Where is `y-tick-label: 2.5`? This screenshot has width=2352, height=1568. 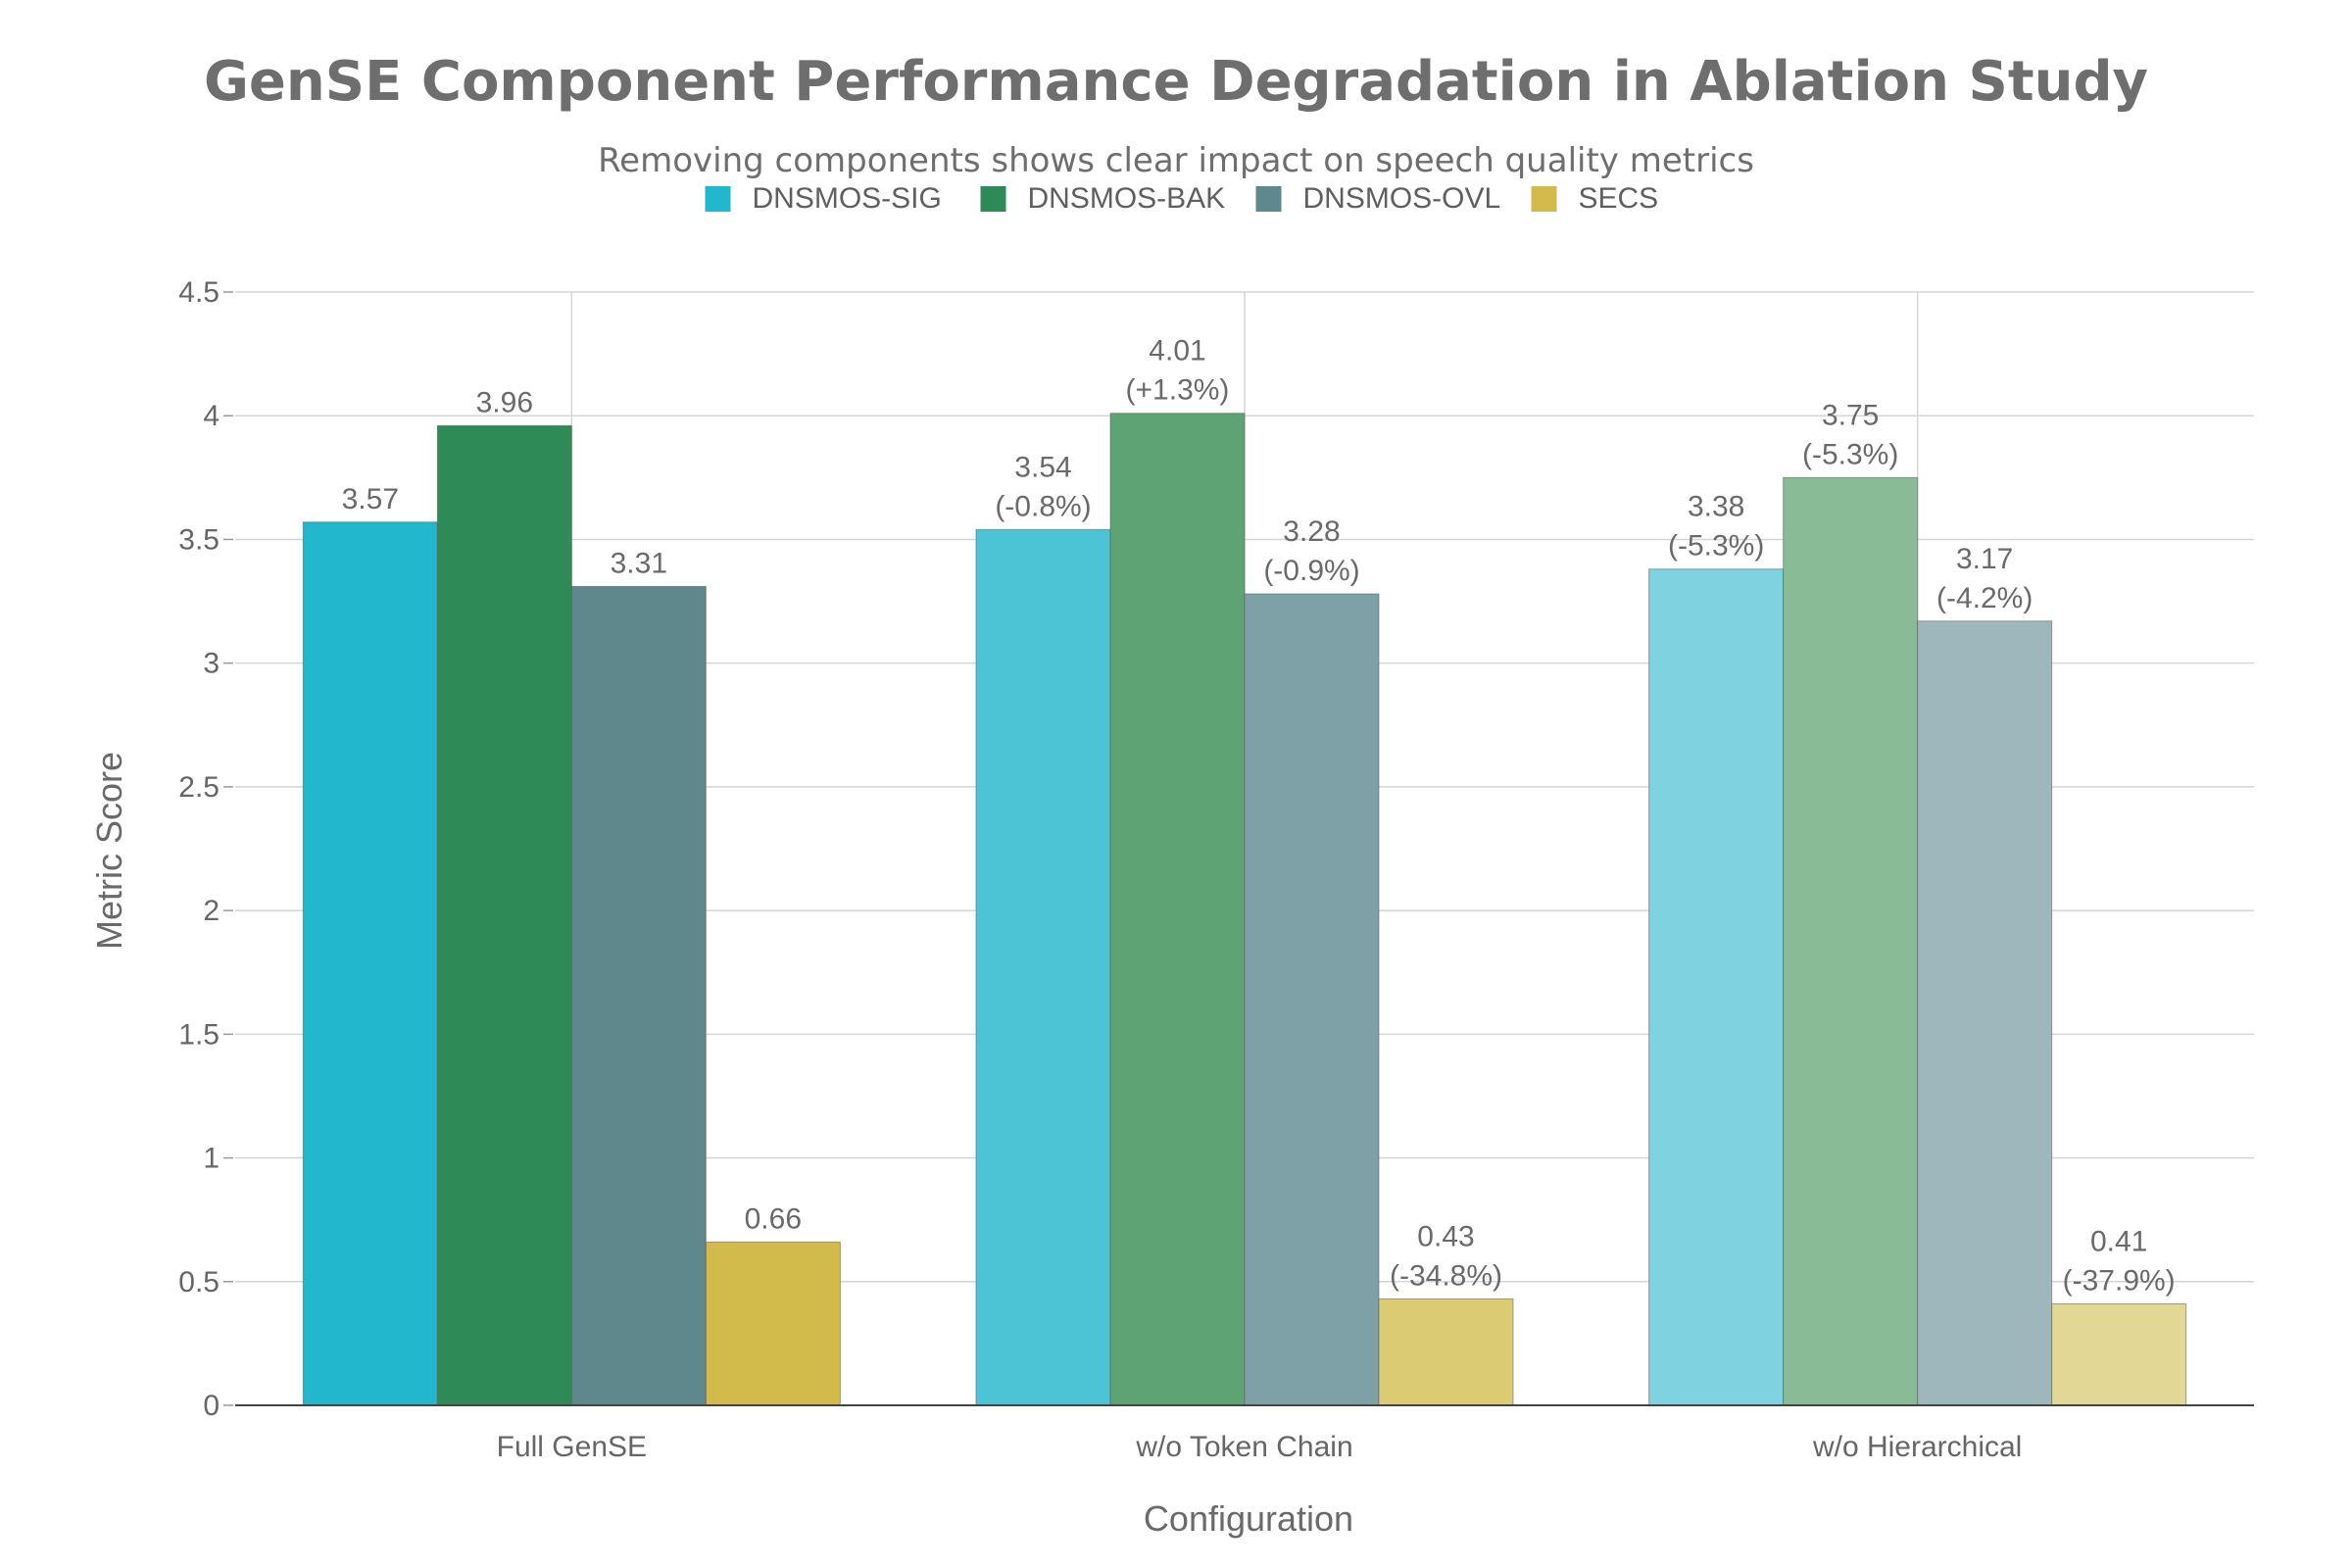 y-tick-label: 2.5 is located at coordinates (199, 787).